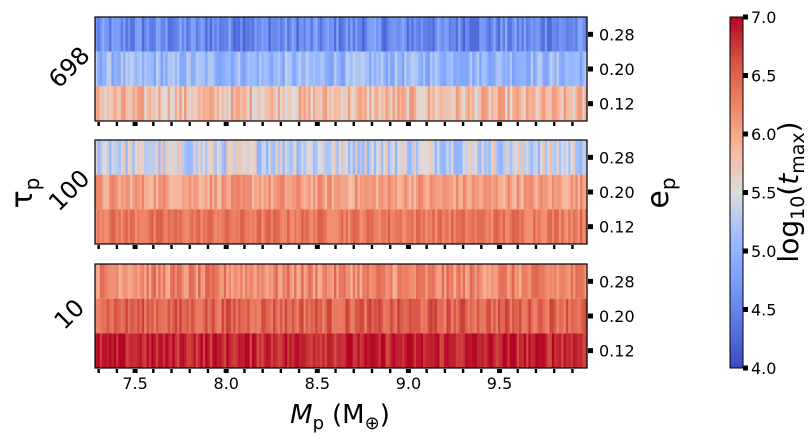 The height and width of the screenshot is (444, 811). What do you see at coordinates (69, 314) in the screenshot?
I see `tau-label: 10` at bounding box center [69, 314].